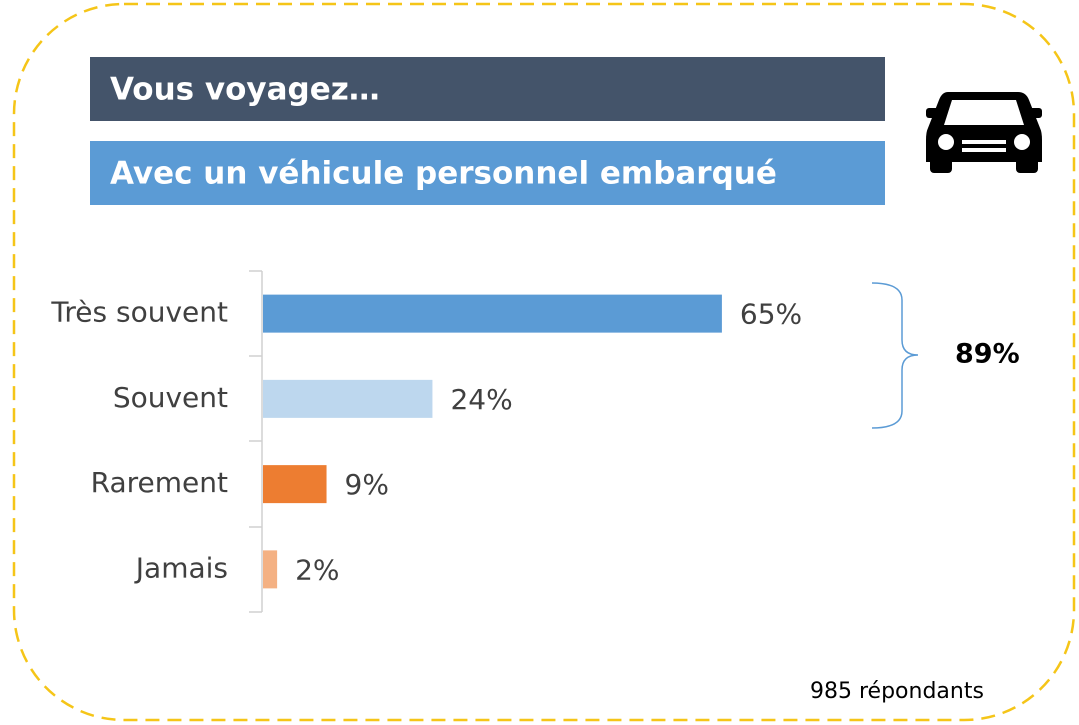 The height and width of the screenshot is (725, 1079). Describe the element at coordinates (181, 567) in the screenshot. I see `category-label: Jamais` at that location.